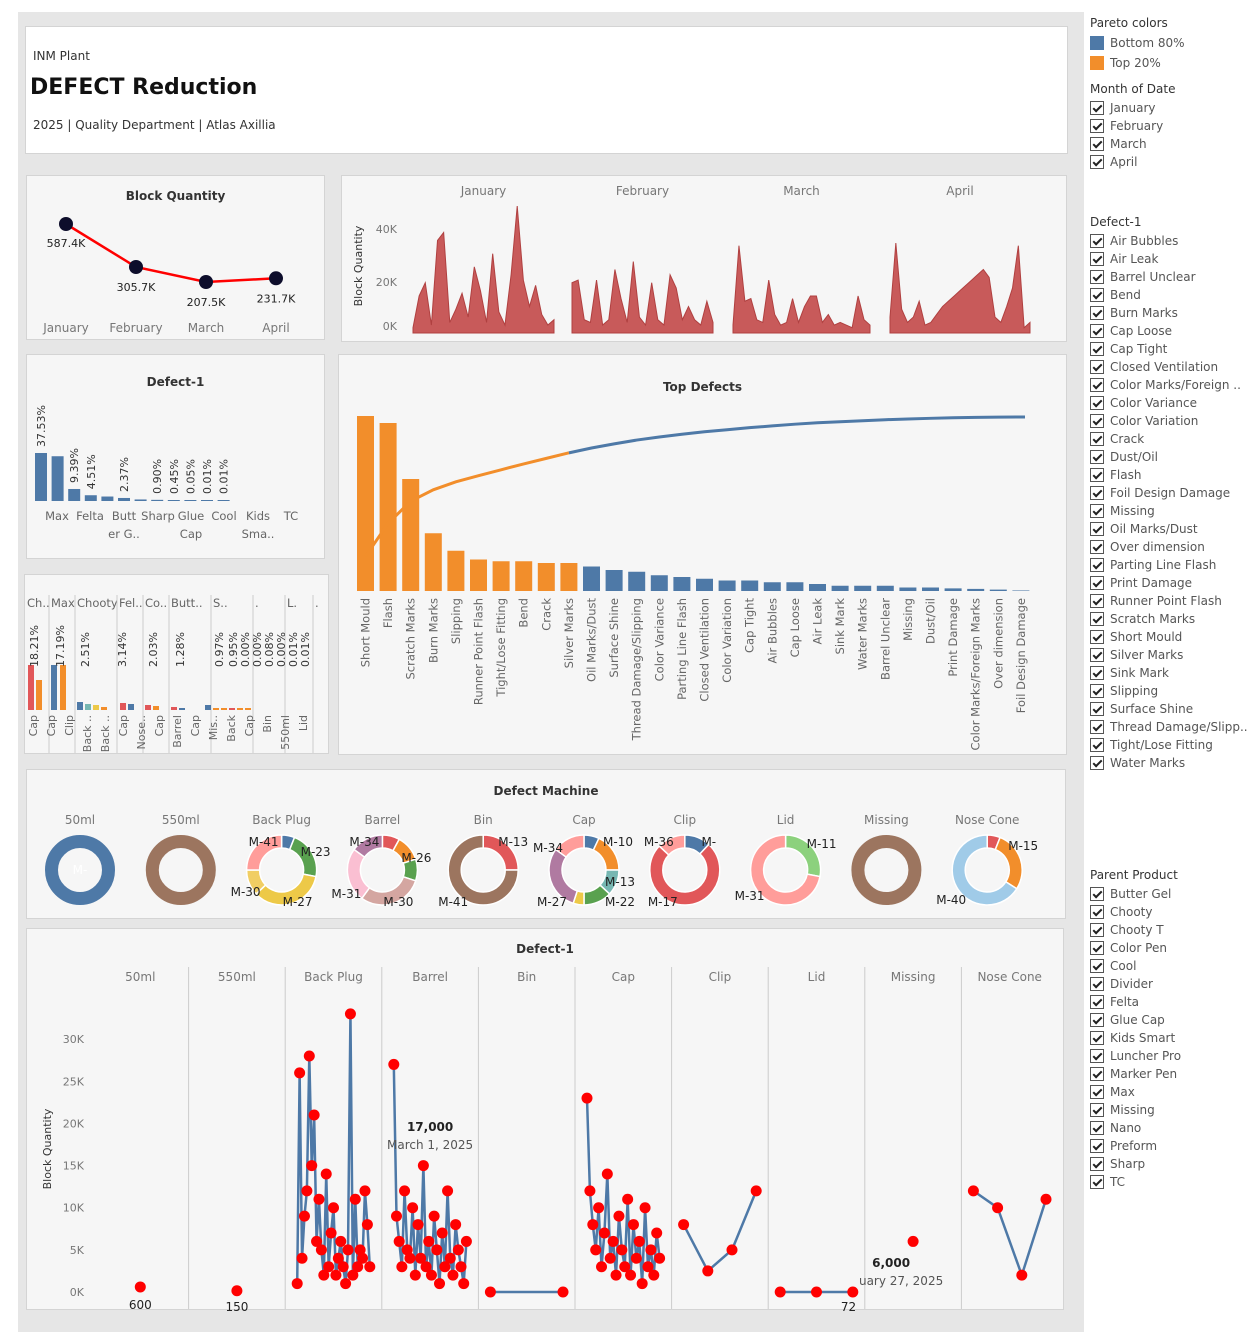 The image size is (1254, 1343). What do you see at coordinates (1170, 745) in the screenshot?
I see `defect-checkbox: Tight/Lose Fitting` at bounding box center [1170, 745].